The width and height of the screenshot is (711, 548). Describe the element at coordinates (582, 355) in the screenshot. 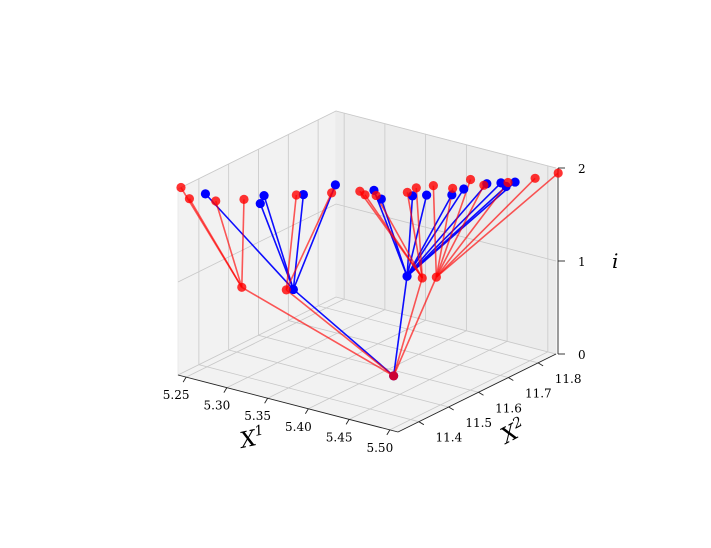

I see `z-tick-label: 0` at that location.